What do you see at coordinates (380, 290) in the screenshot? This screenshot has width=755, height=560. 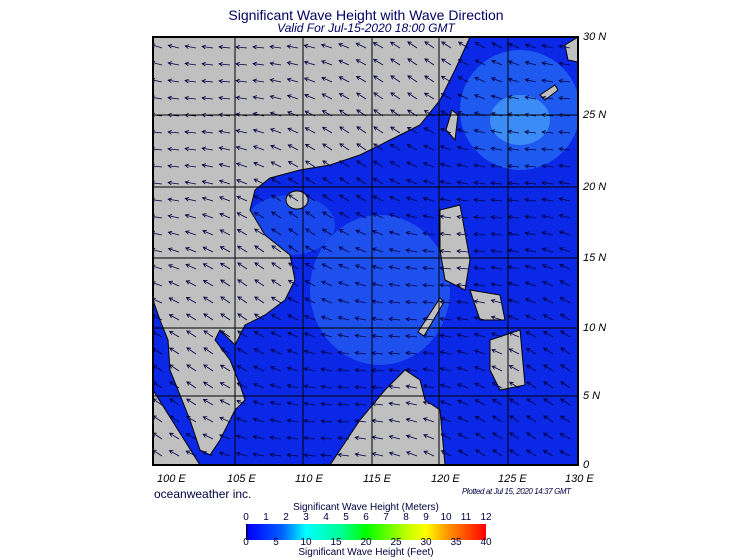 I see `wave-zone-mid` at bounding box center [380, 290].